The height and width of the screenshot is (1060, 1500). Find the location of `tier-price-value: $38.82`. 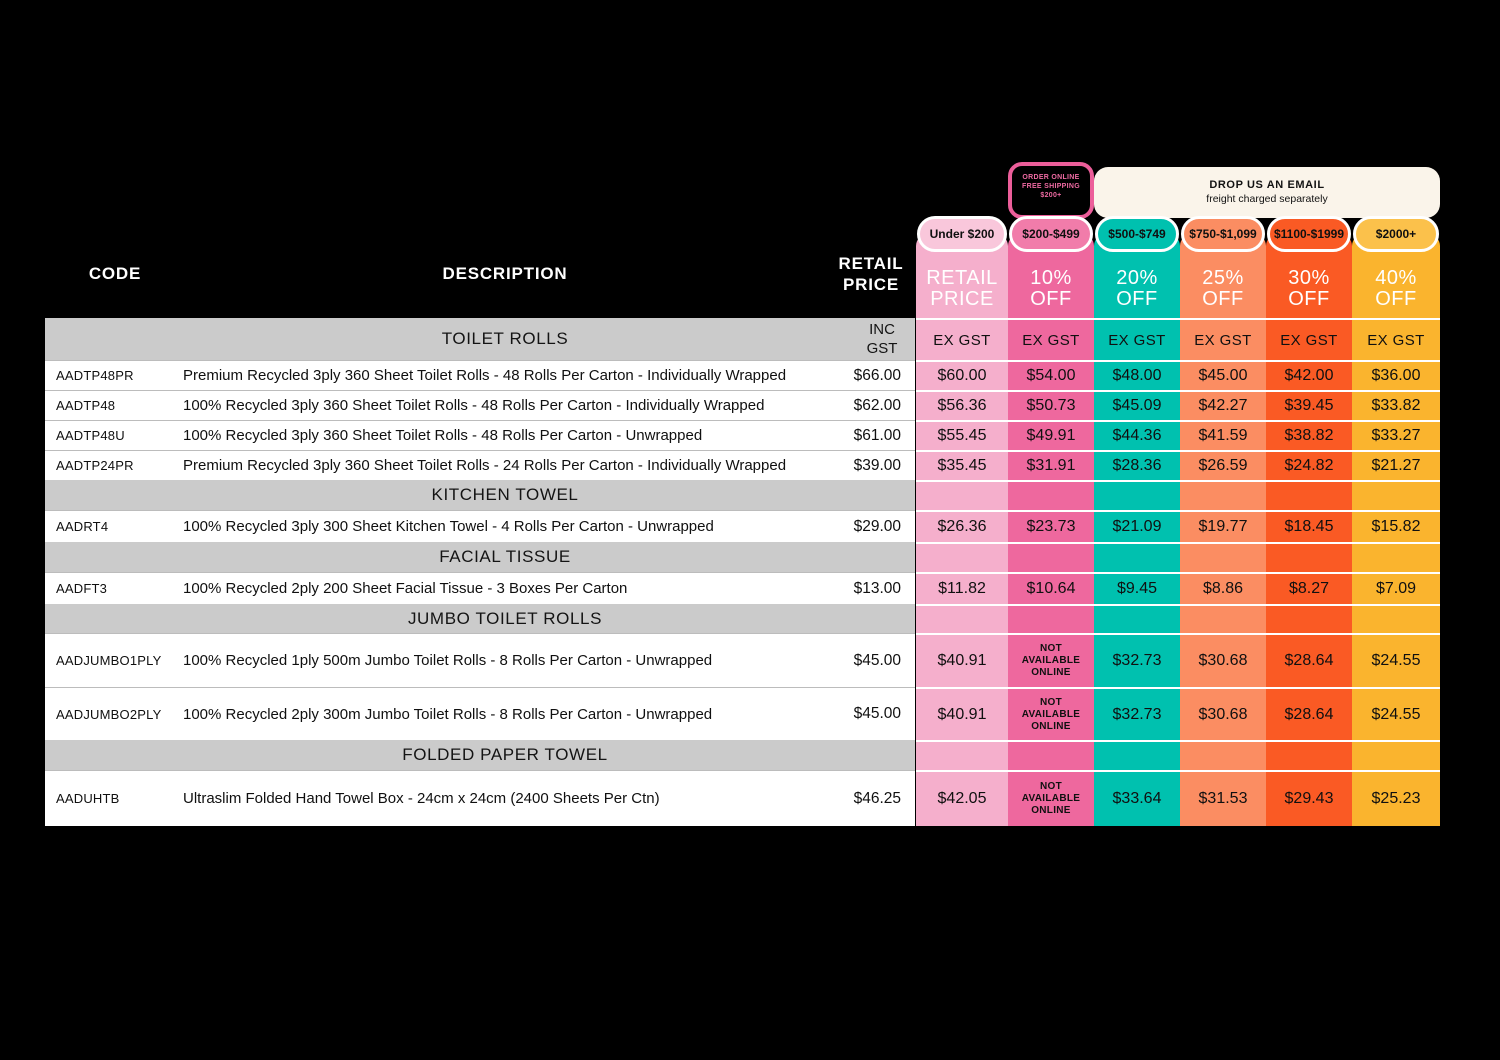

tier-price-value: $38.82 is located at coordinates (1309, 435).